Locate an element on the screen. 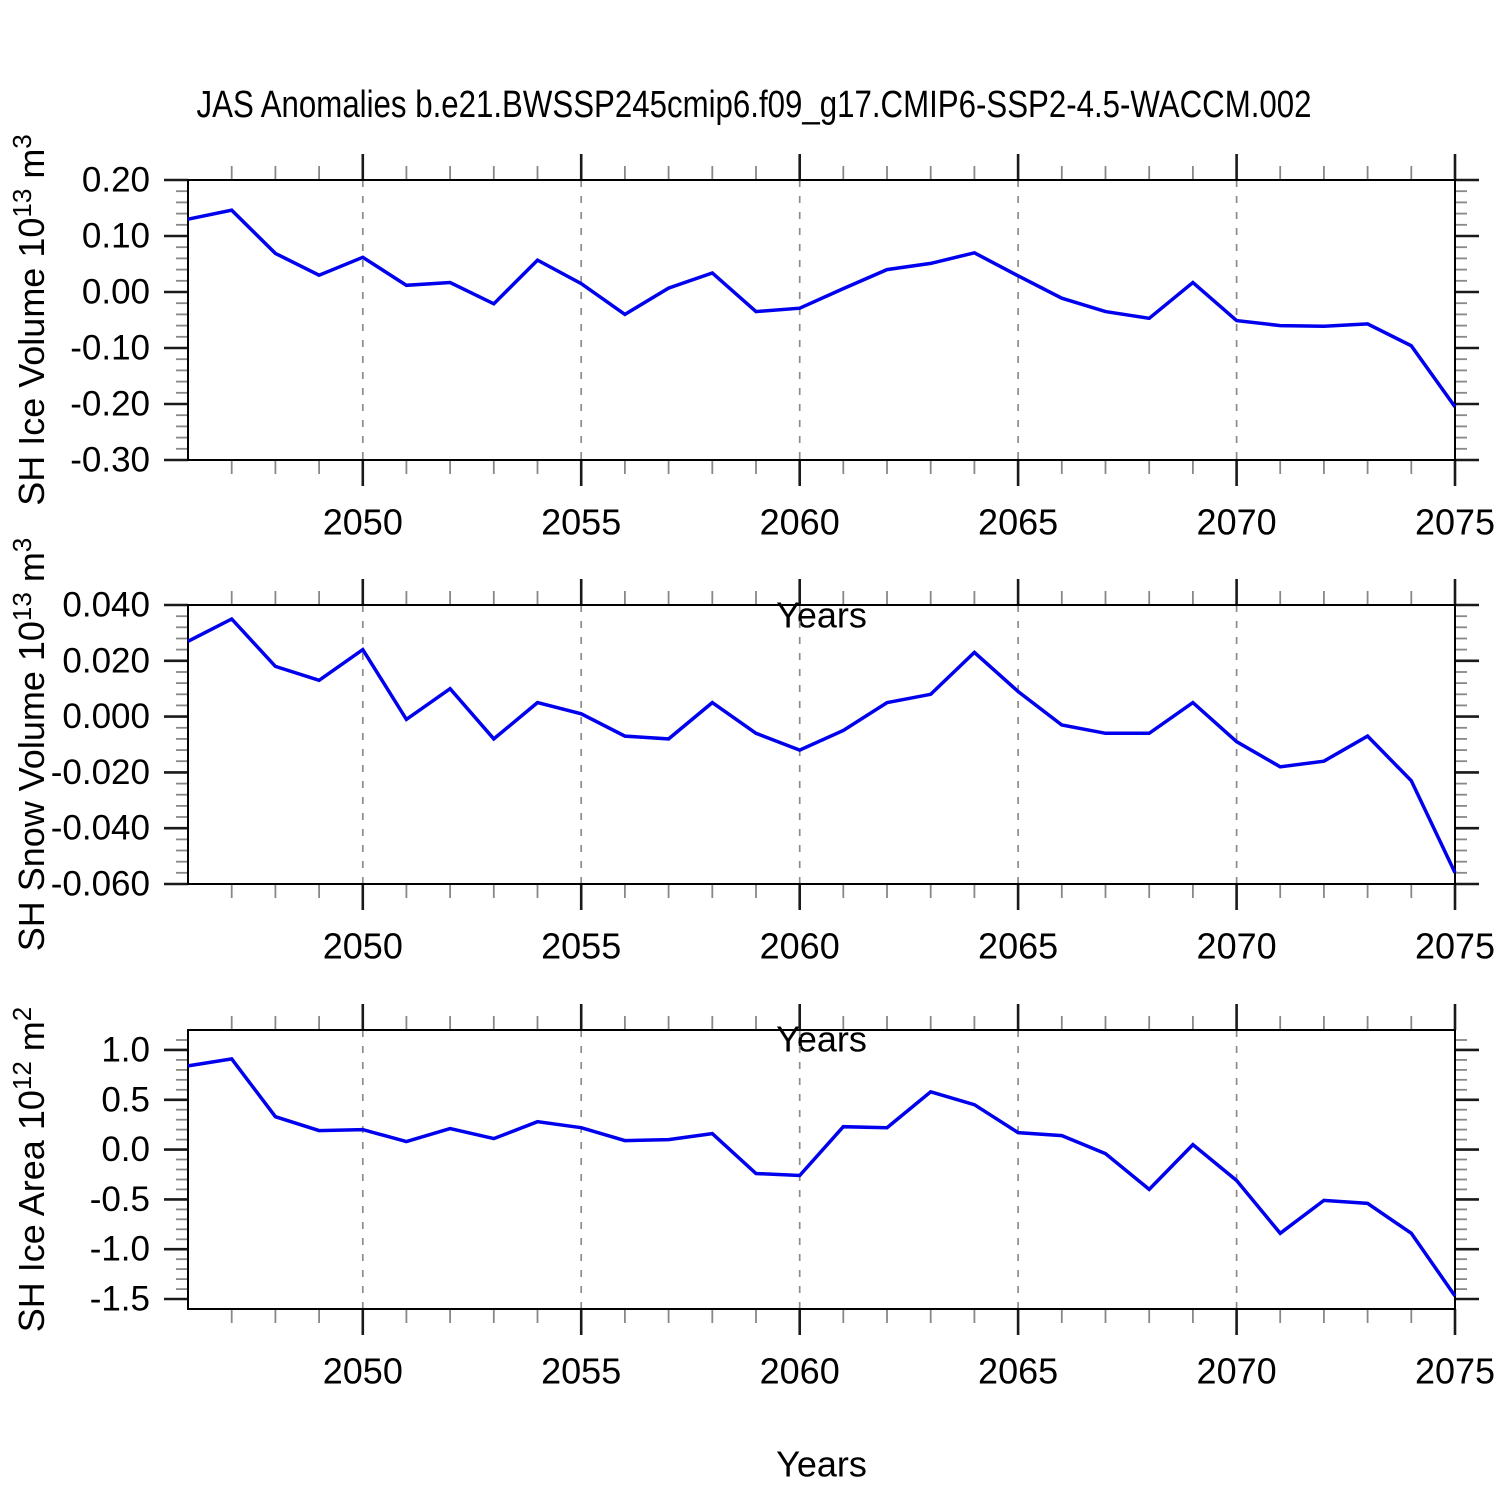 This screenshot has width=1500, height=1500. y-tick-label: -1.5 is located at coordinates (120, 1299).